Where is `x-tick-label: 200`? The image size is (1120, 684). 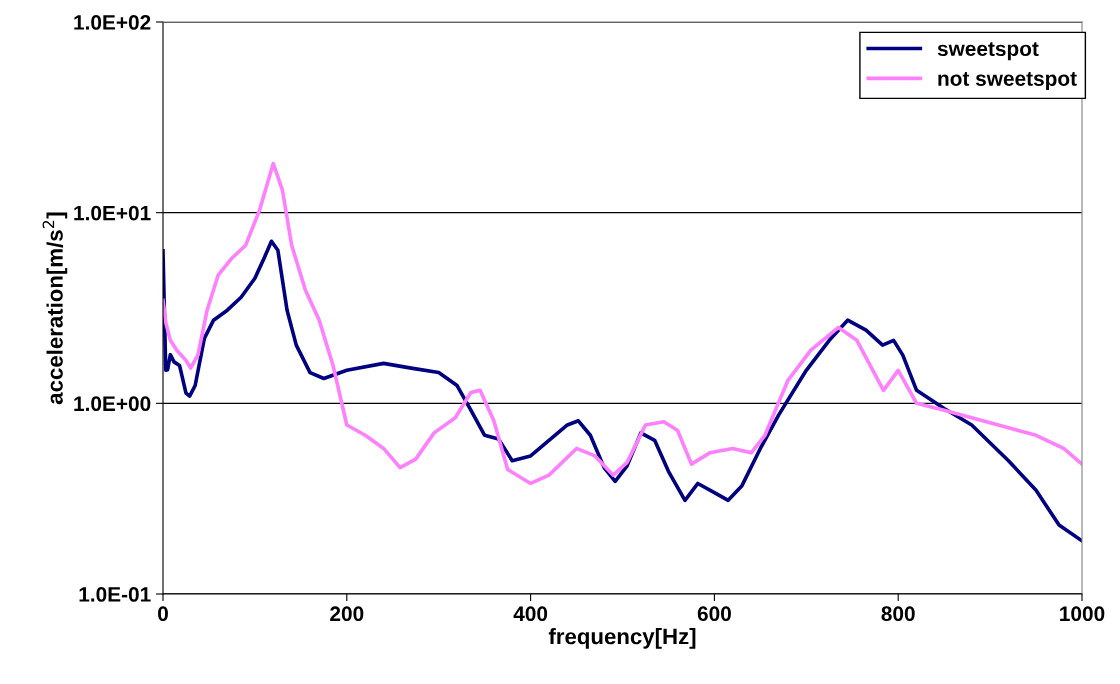
x-tick-label: 200 is located at coordinates (347, 614).